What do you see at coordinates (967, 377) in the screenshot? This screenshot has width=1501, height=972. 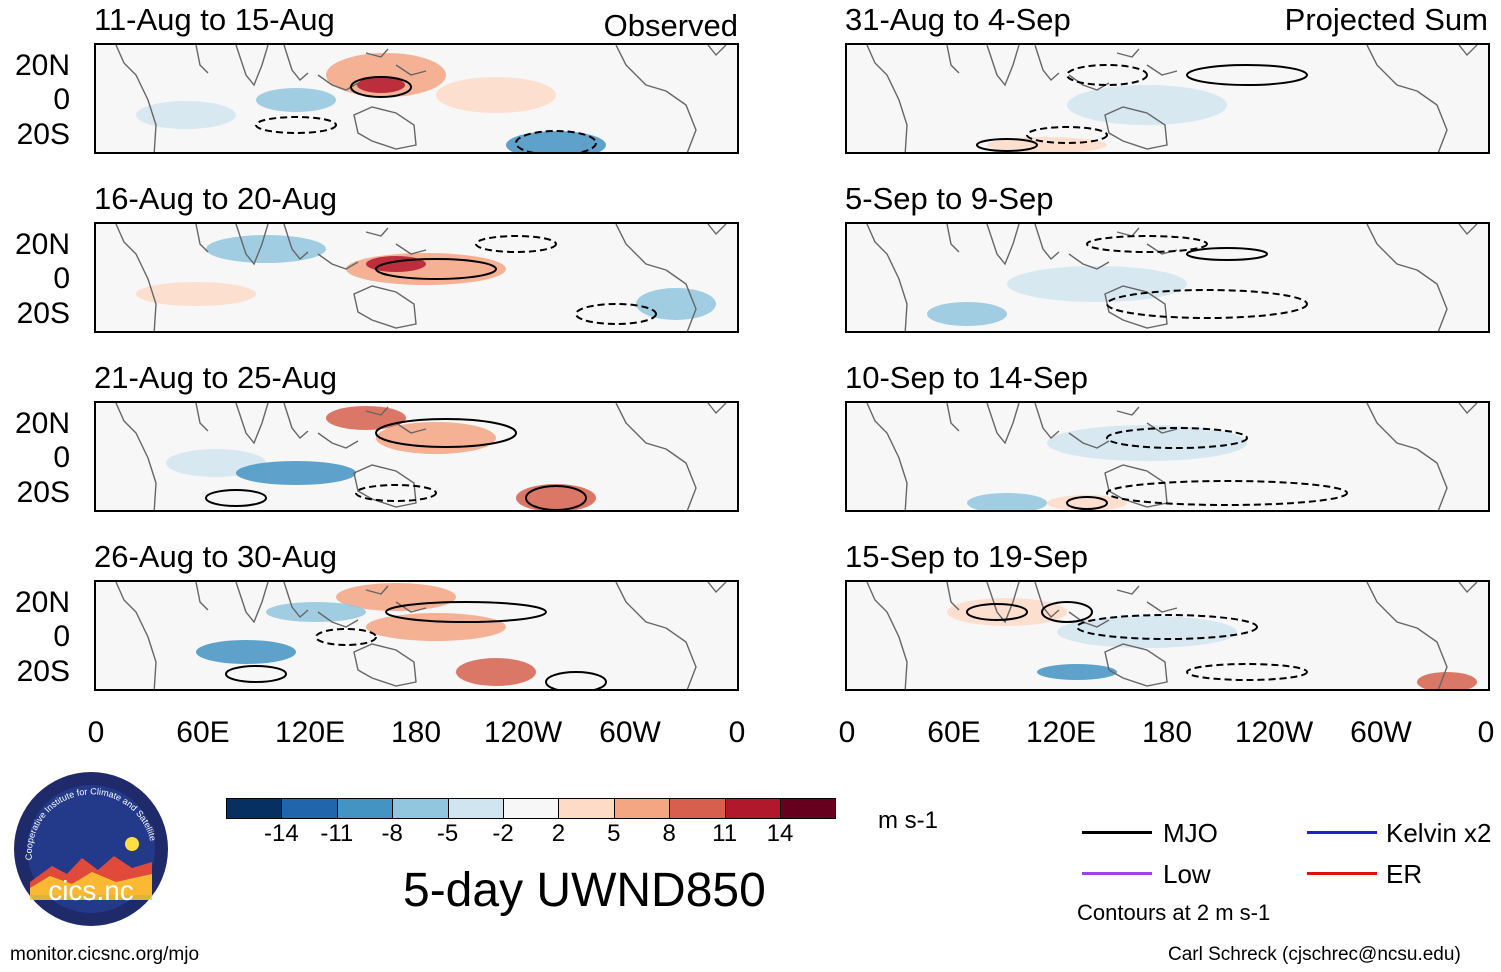 I see `panel-title-proj-3: 10-Sep to 14-Sep` at bounding box center [967, 377].